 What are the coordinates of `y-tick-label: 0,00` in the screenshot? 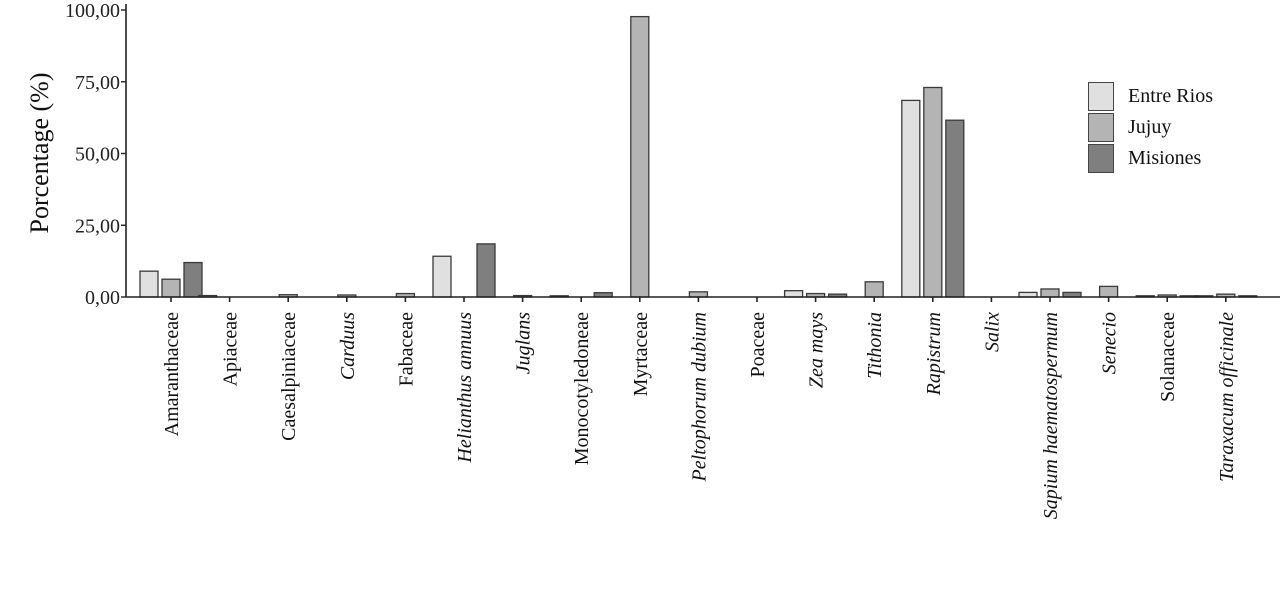 It's located at (102, 298).